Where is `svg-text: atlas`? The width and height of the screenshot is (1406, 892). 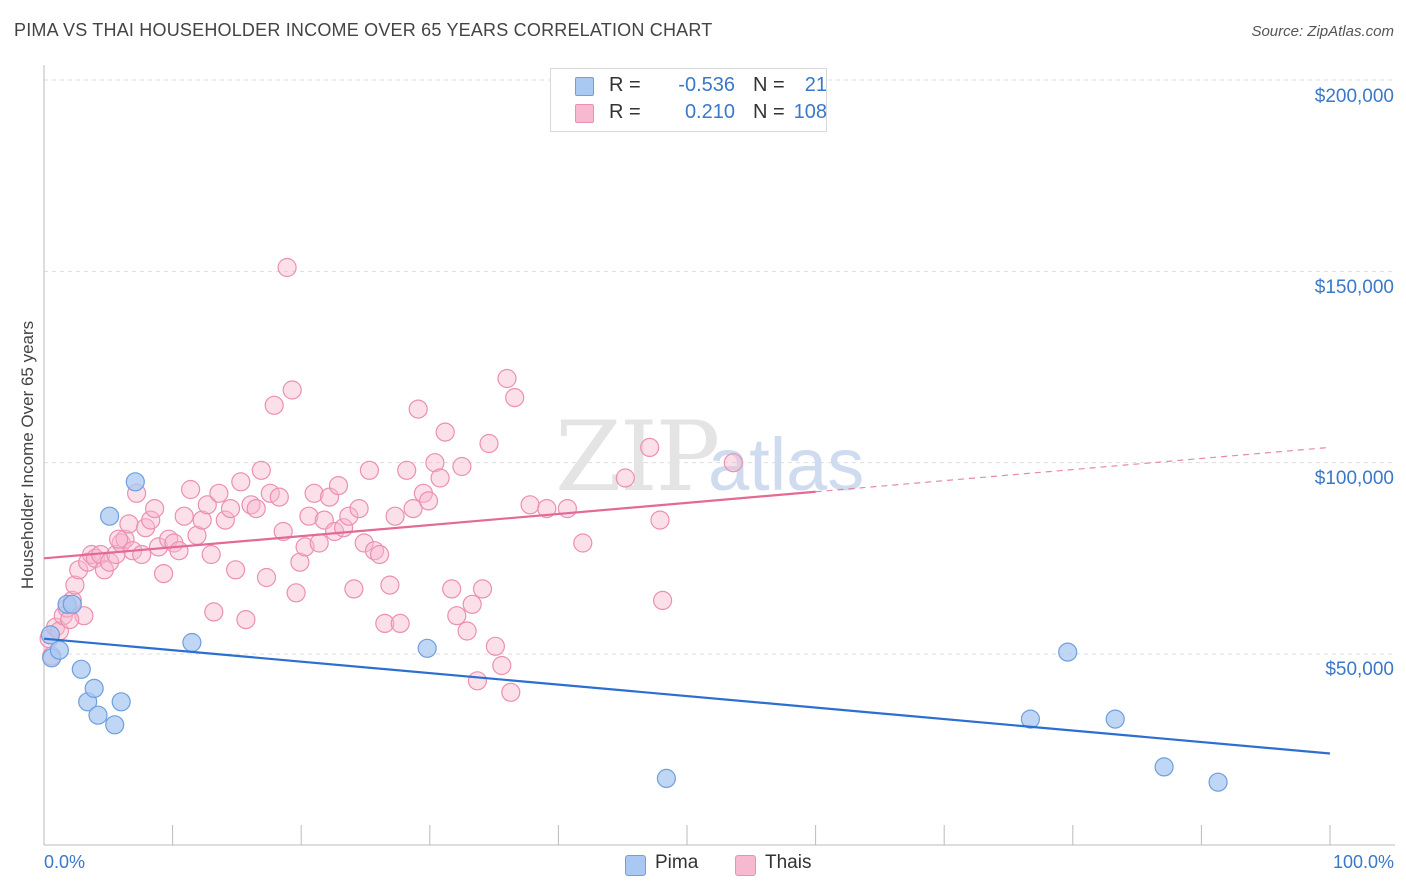 svg-text: atlas is located at coordinates (786, 464).